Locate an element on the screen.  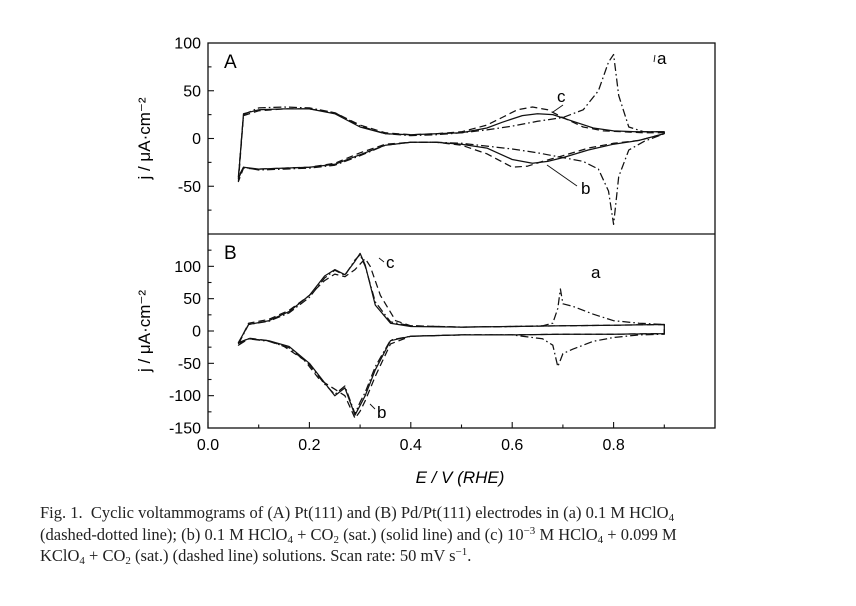
a-y-axis-label: j / μA·cm⁻² is located at coordinates (144, 138).